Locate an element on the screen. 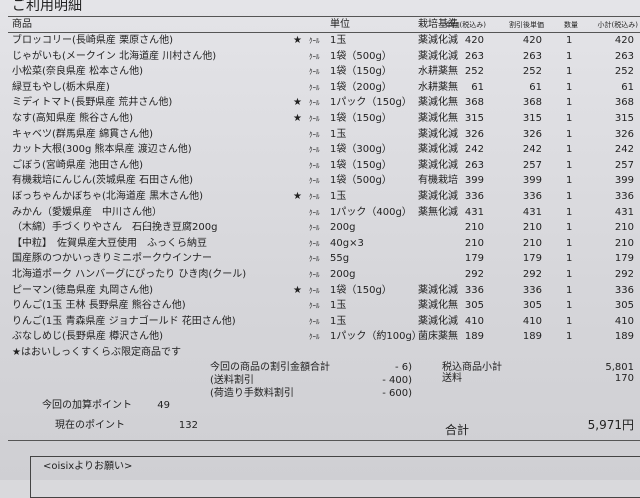  column-header: 栽培基準 is located at coordinates (438, 24).